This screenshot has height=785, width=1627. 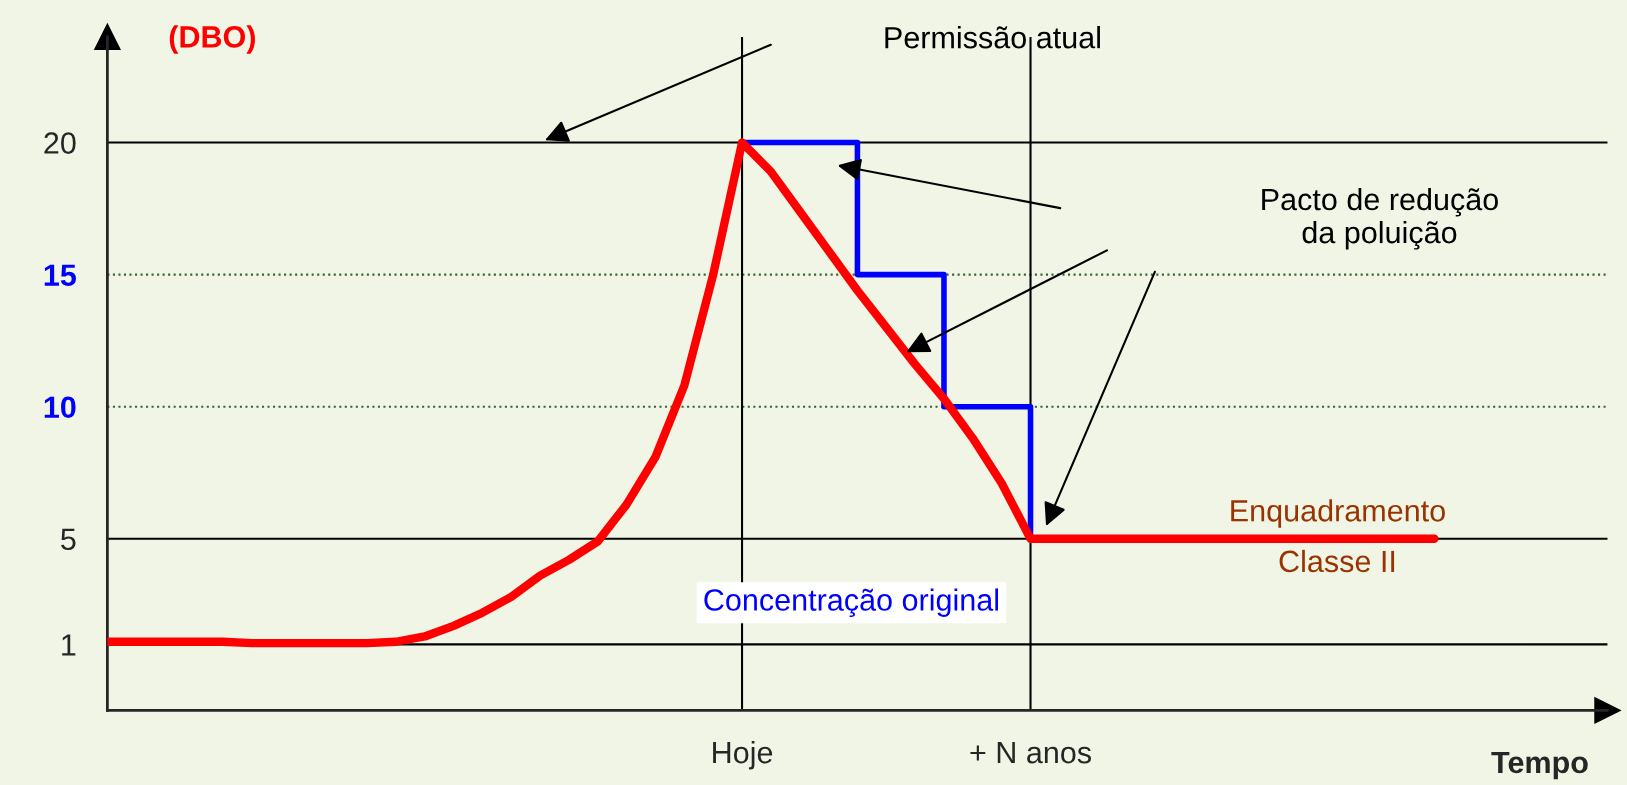 What do you see at coordinates (1539, 765) in the screenshot?
I see `x-axis-title: Tempo` at bounding box center [1539, 765].